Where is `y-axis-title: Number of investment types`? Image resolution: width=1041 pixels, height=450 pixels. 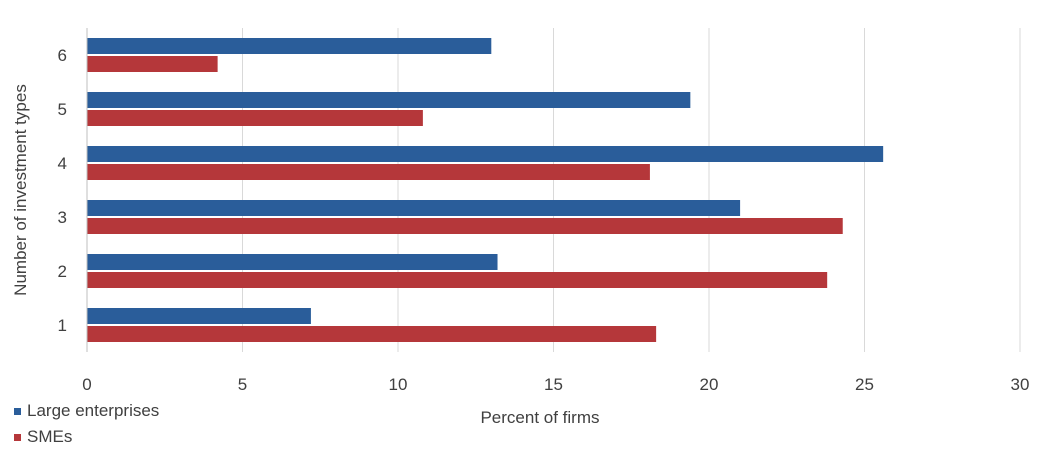 y-axis-title: Number of investment types is located at coordinates (20, 190).